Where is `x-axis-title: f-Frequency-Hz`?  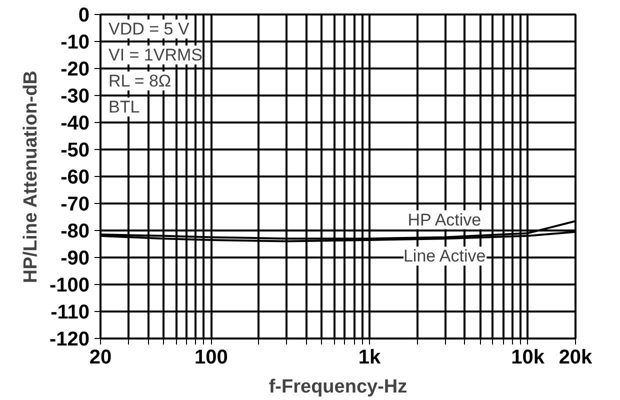 x-axis-title: f-Frequency-Hz is located at coordinates (338, 387).